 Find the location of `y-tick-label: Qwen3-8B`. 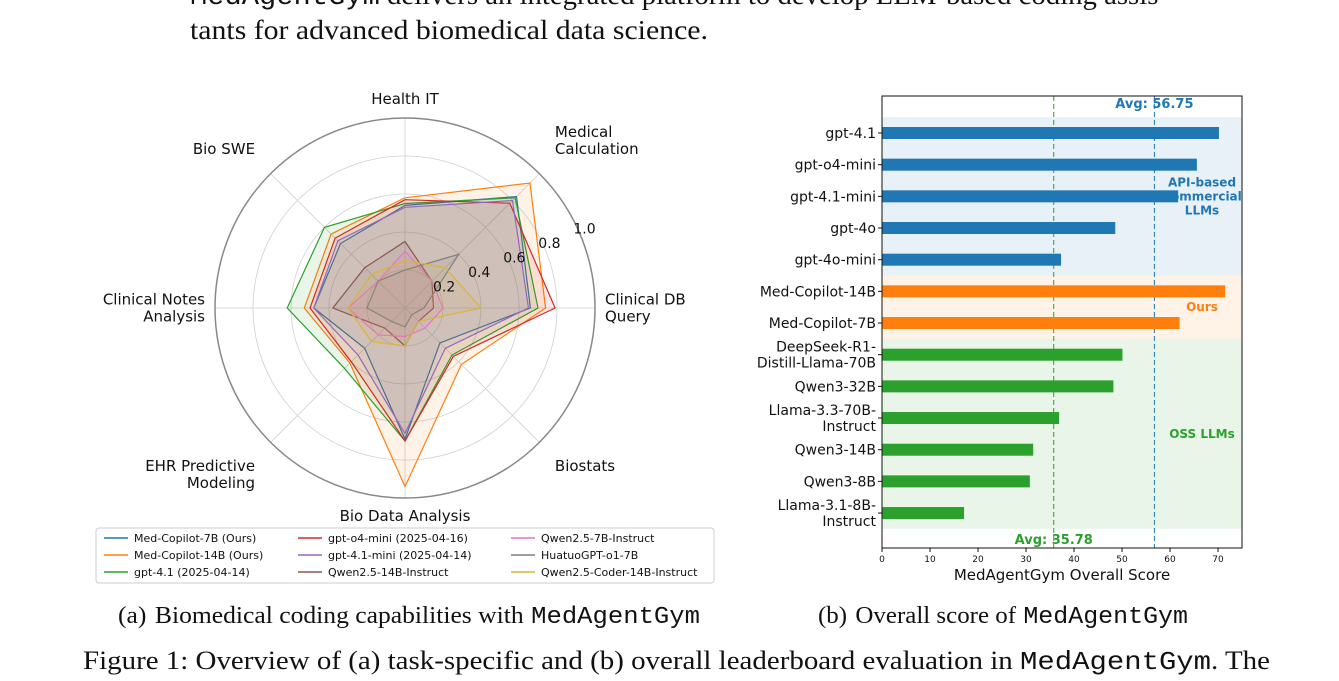

y-tick-label: Qwen3-8B is located at coordinates (840, 482).